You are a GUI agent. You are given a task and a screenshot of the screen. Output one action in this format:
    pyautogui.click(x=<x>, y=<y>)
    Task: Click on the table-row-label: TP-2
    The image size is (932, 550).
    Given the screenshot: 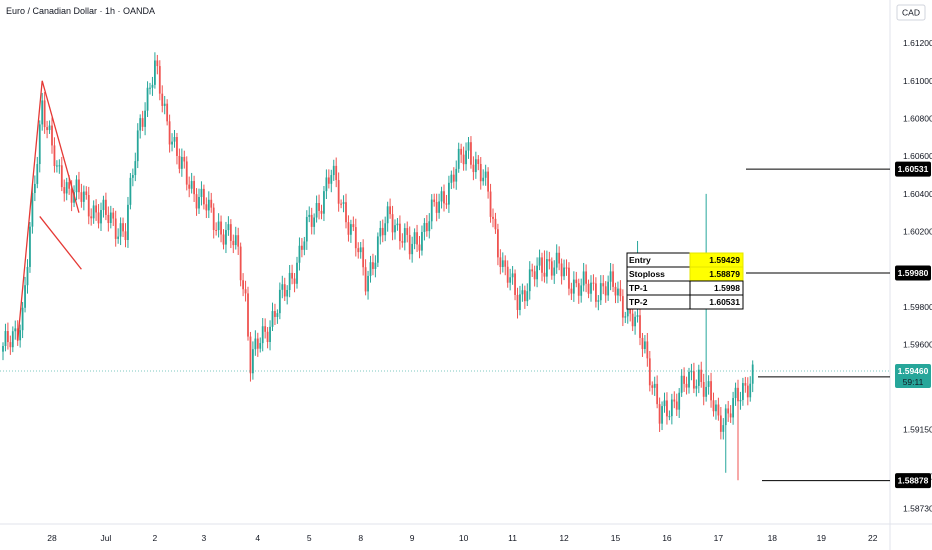 What is the action you would take?
    pyautogui.click(x=638, y=302)
    